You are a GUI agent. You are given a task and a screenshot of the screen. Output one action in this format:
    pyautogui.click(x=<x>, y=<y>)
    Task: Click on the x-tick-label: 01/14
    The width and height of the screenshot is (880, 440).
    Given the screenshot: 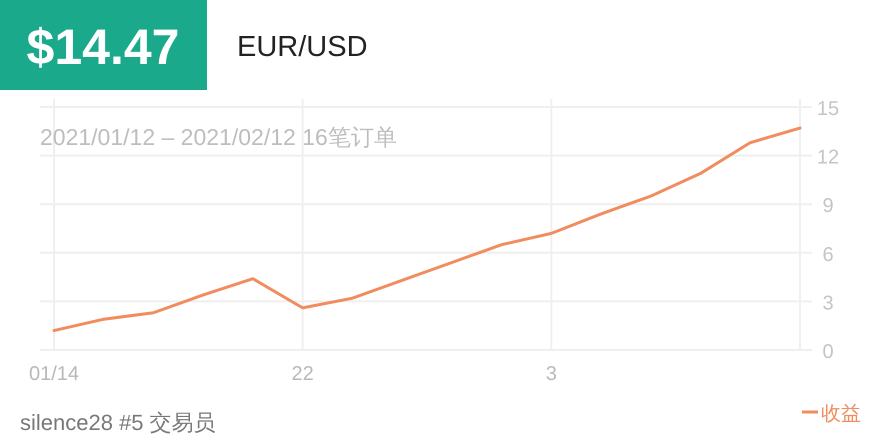 What is the action you would take?
    pyautogui.click(x=54, y=374)
    